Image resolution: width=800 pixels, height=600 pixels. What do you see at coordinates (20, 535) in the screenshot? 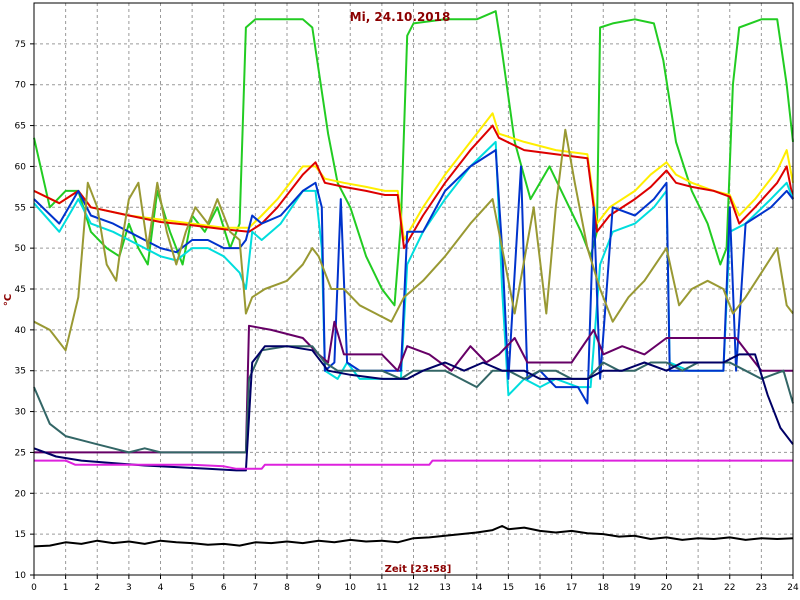
I see `y-tick-label: 15` at bounding box center [20, 535].